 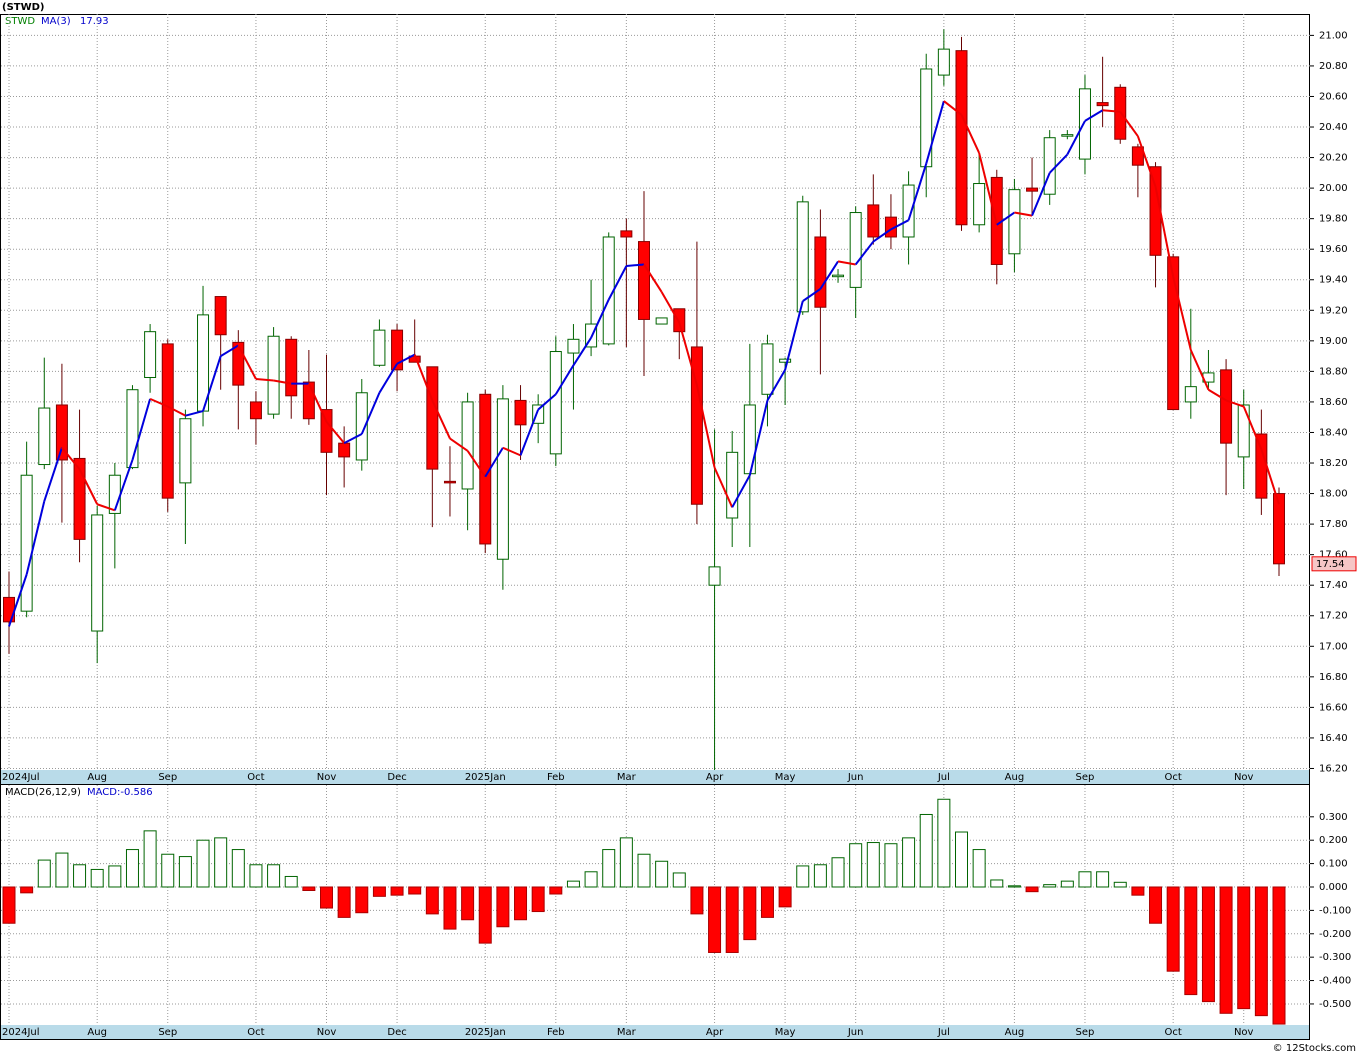 I want to click on x-tick-label: Nov, so click(x=327, y=777).